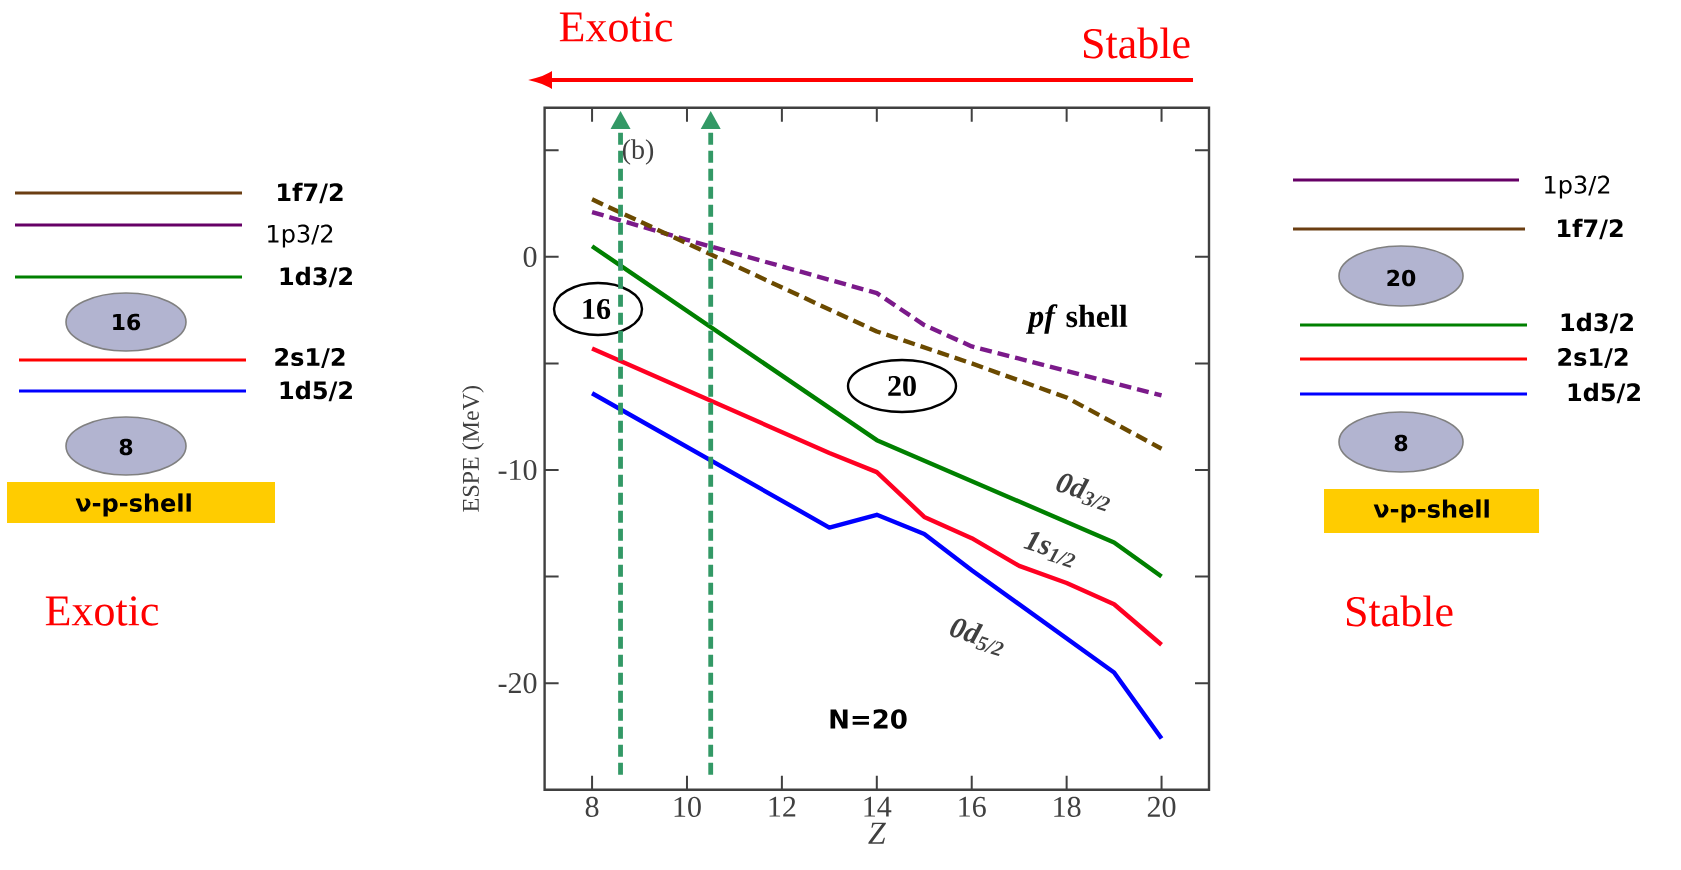 This screenshot has width=1681, height=870. What do you see at coordinates (517, 470) in the screenshot?
I see `y-tick-label: -10` at bounding box center [517, 470].